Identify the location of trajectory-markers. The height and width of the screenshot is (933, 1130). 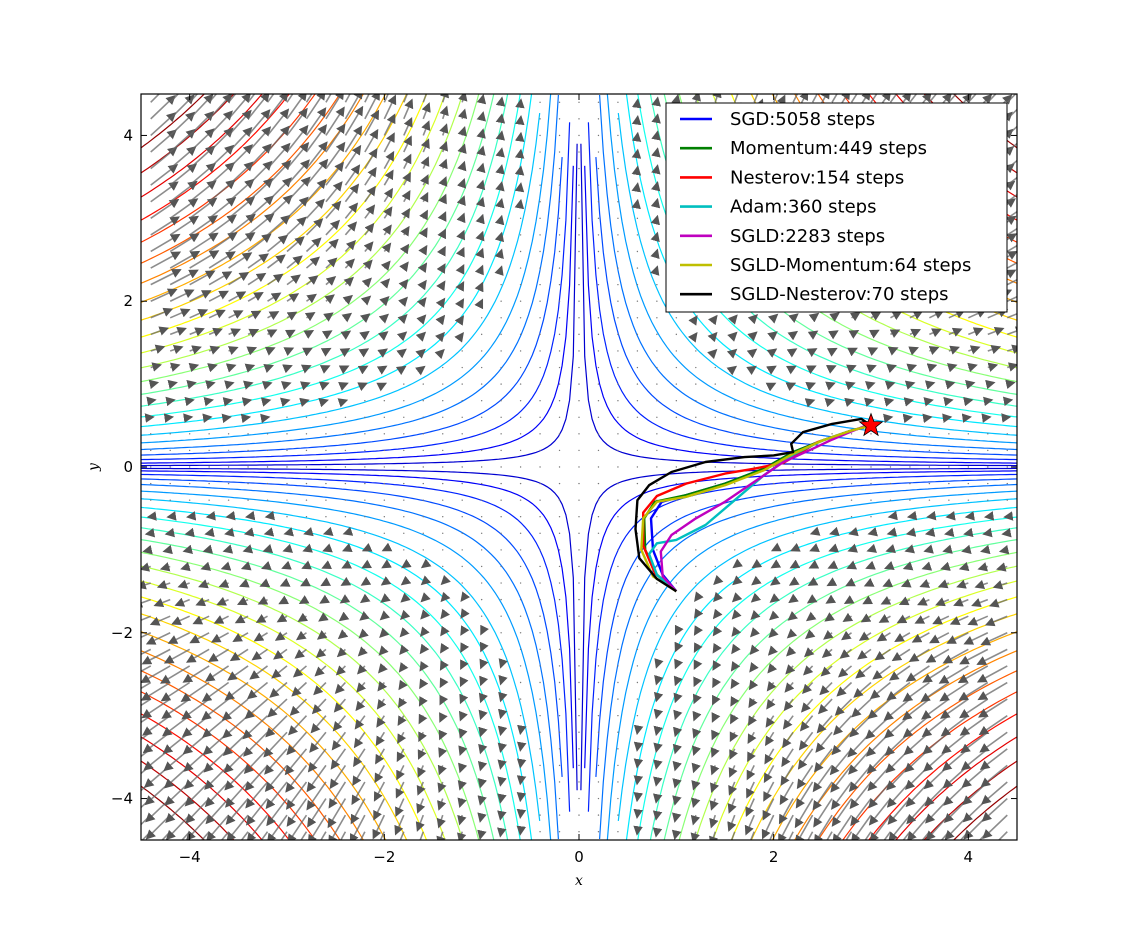
(871, 424).